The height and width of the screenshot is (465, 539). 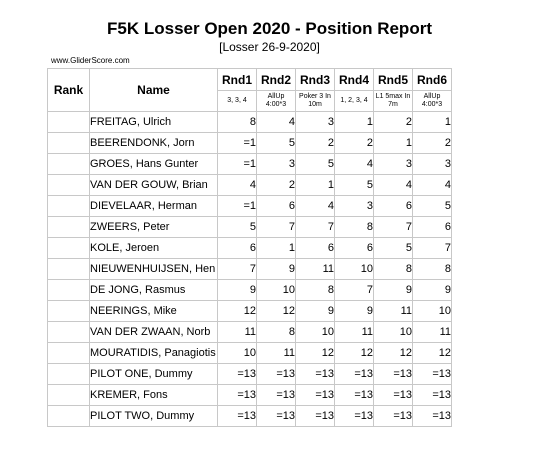 I want to click on table-row: NIEUWENHUIJSEN, Hen 7 9 11 10 8 8, so click(x=249, y=269).